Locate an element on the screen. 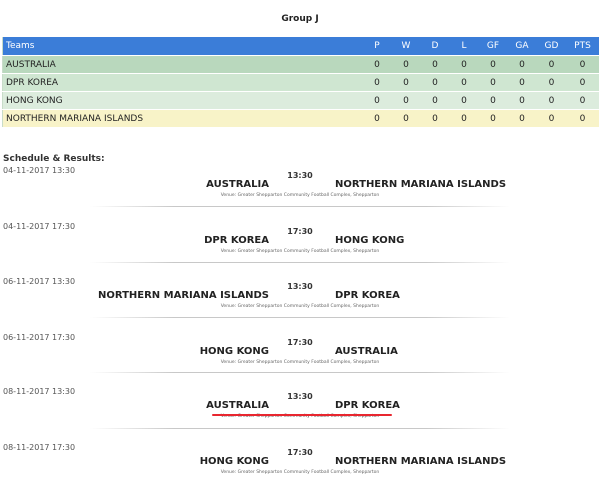 The width and height of the screenshot is (600, 499). away-team: HONG KONG is located at coordinates (370, 240).